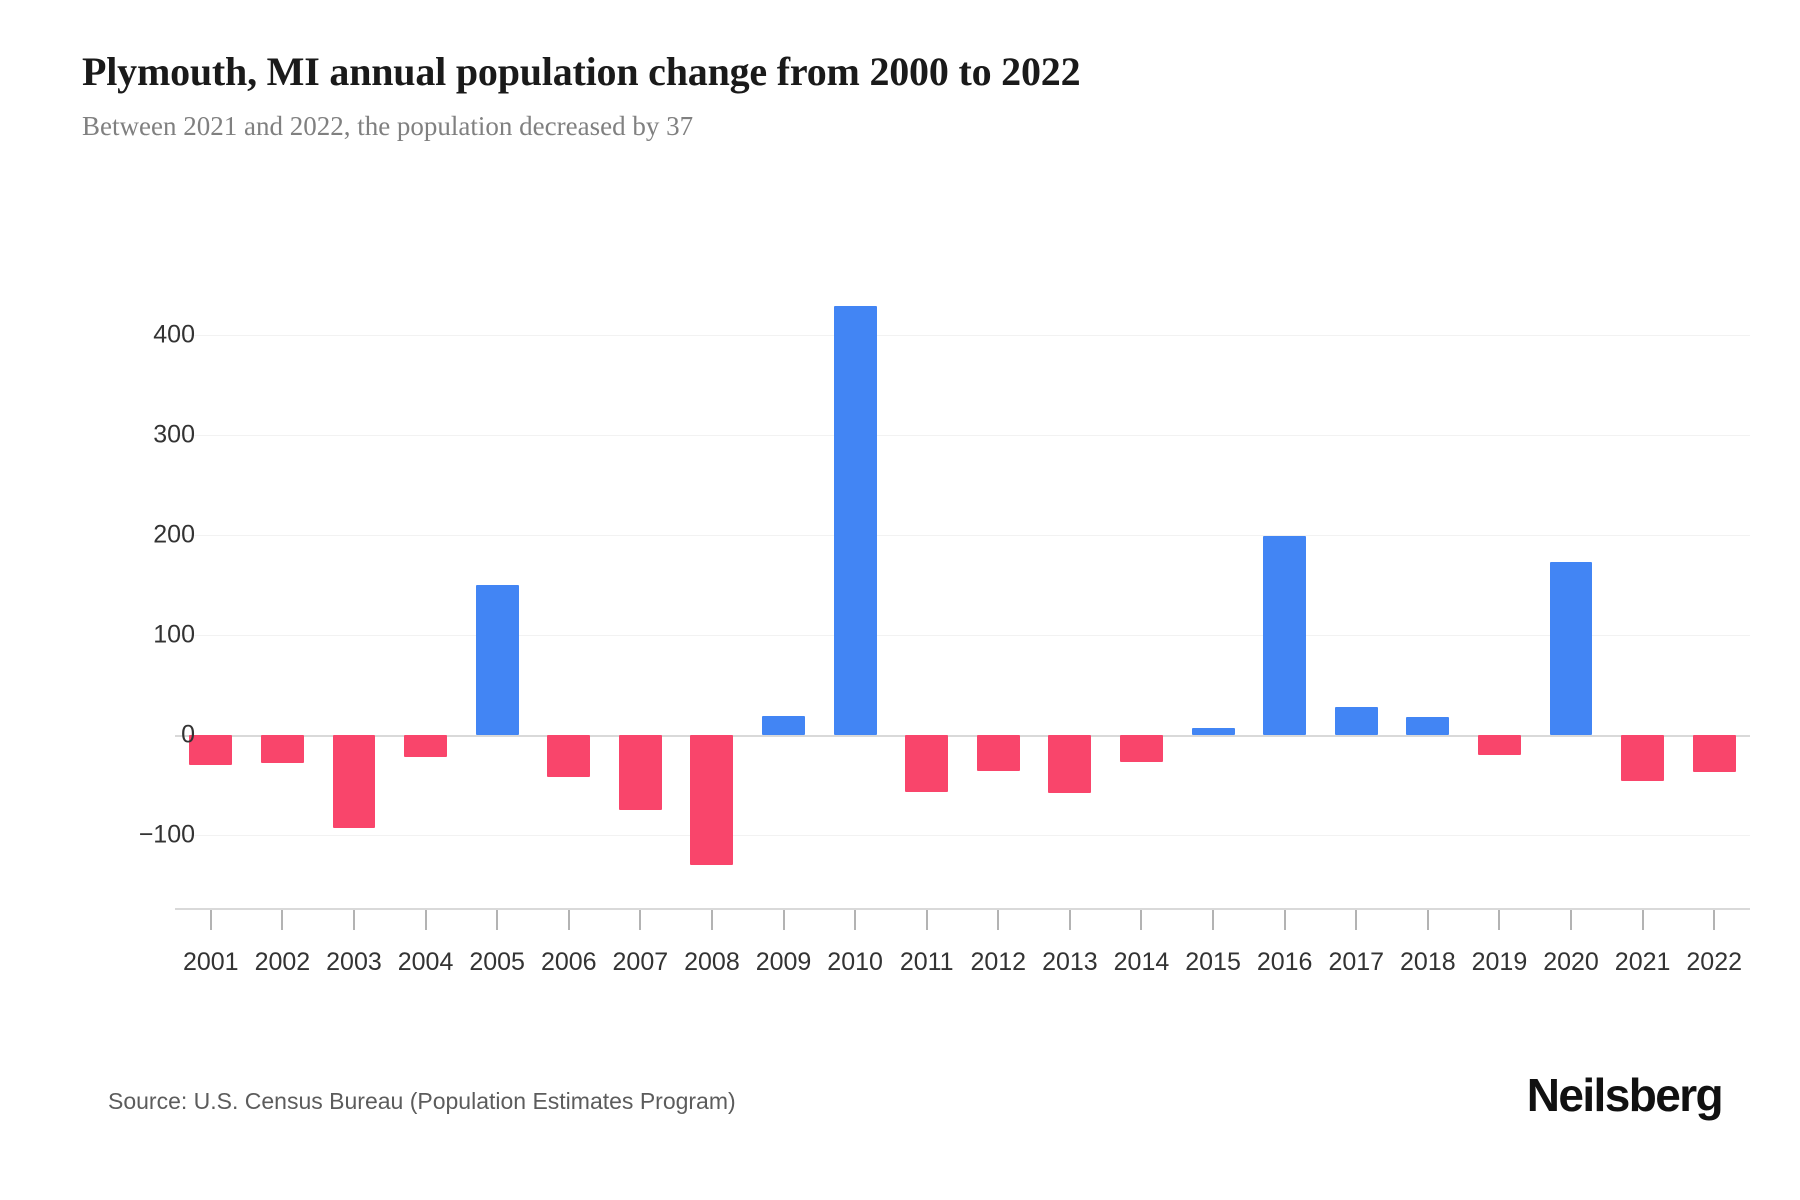 The height and width of the screenshot is (1200, 1800). I want to click on bar-2005, so click(497, 660).